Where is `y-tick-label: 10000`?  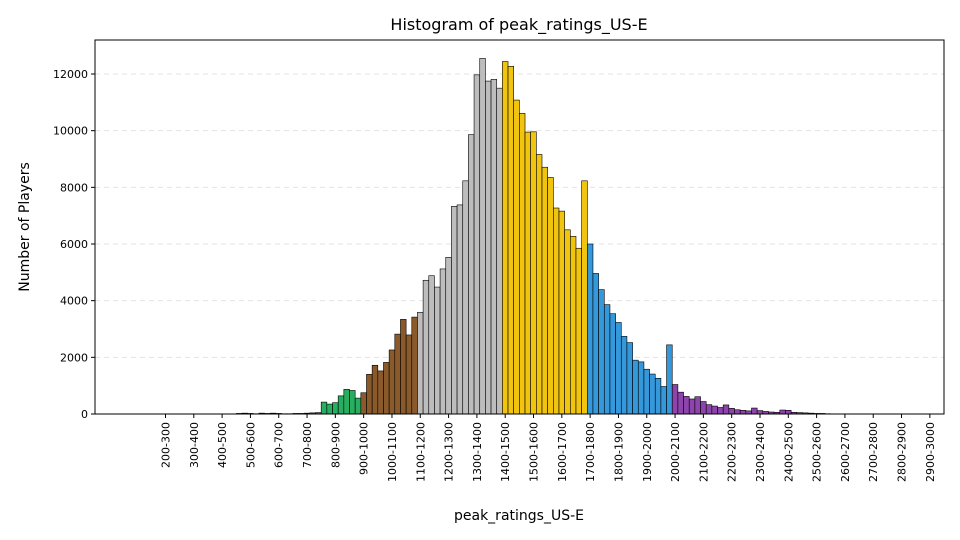 y-tick-label: 10000 is located at coordinates (70, 131).